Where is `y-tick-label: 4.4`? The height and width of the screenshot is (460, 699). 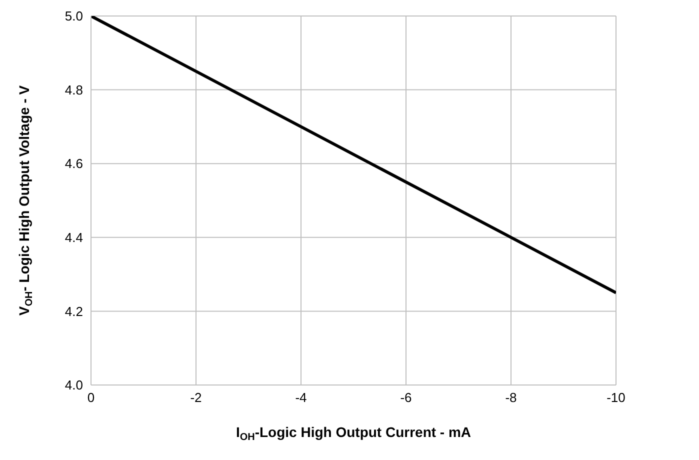
y-tick-label: 4.4 is located at coordinates (73, 238).